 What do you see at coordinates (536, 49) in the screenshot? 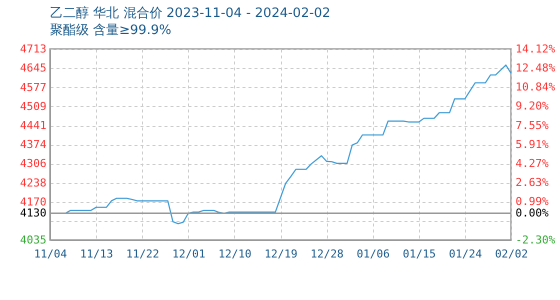
I see `y2-tick-label: 14.12%` at bounding box center [536, 49].